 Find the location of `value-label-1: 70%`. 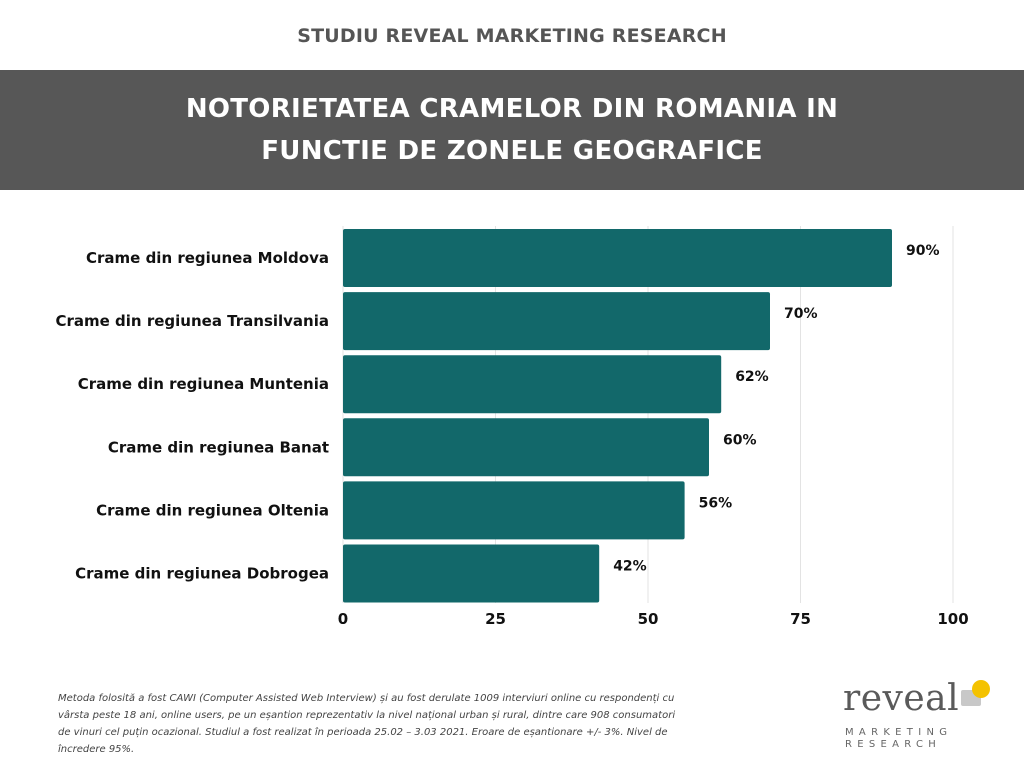

value-label-1: 70% is located at coordinates (801, 314).